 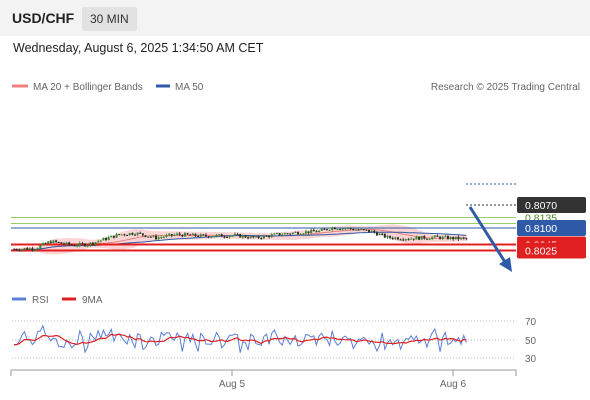 What do you see at coordinates (40, 300) in the screenshot?
I see `rsi-legend-label: RSI` at bounding box center [40, 300].